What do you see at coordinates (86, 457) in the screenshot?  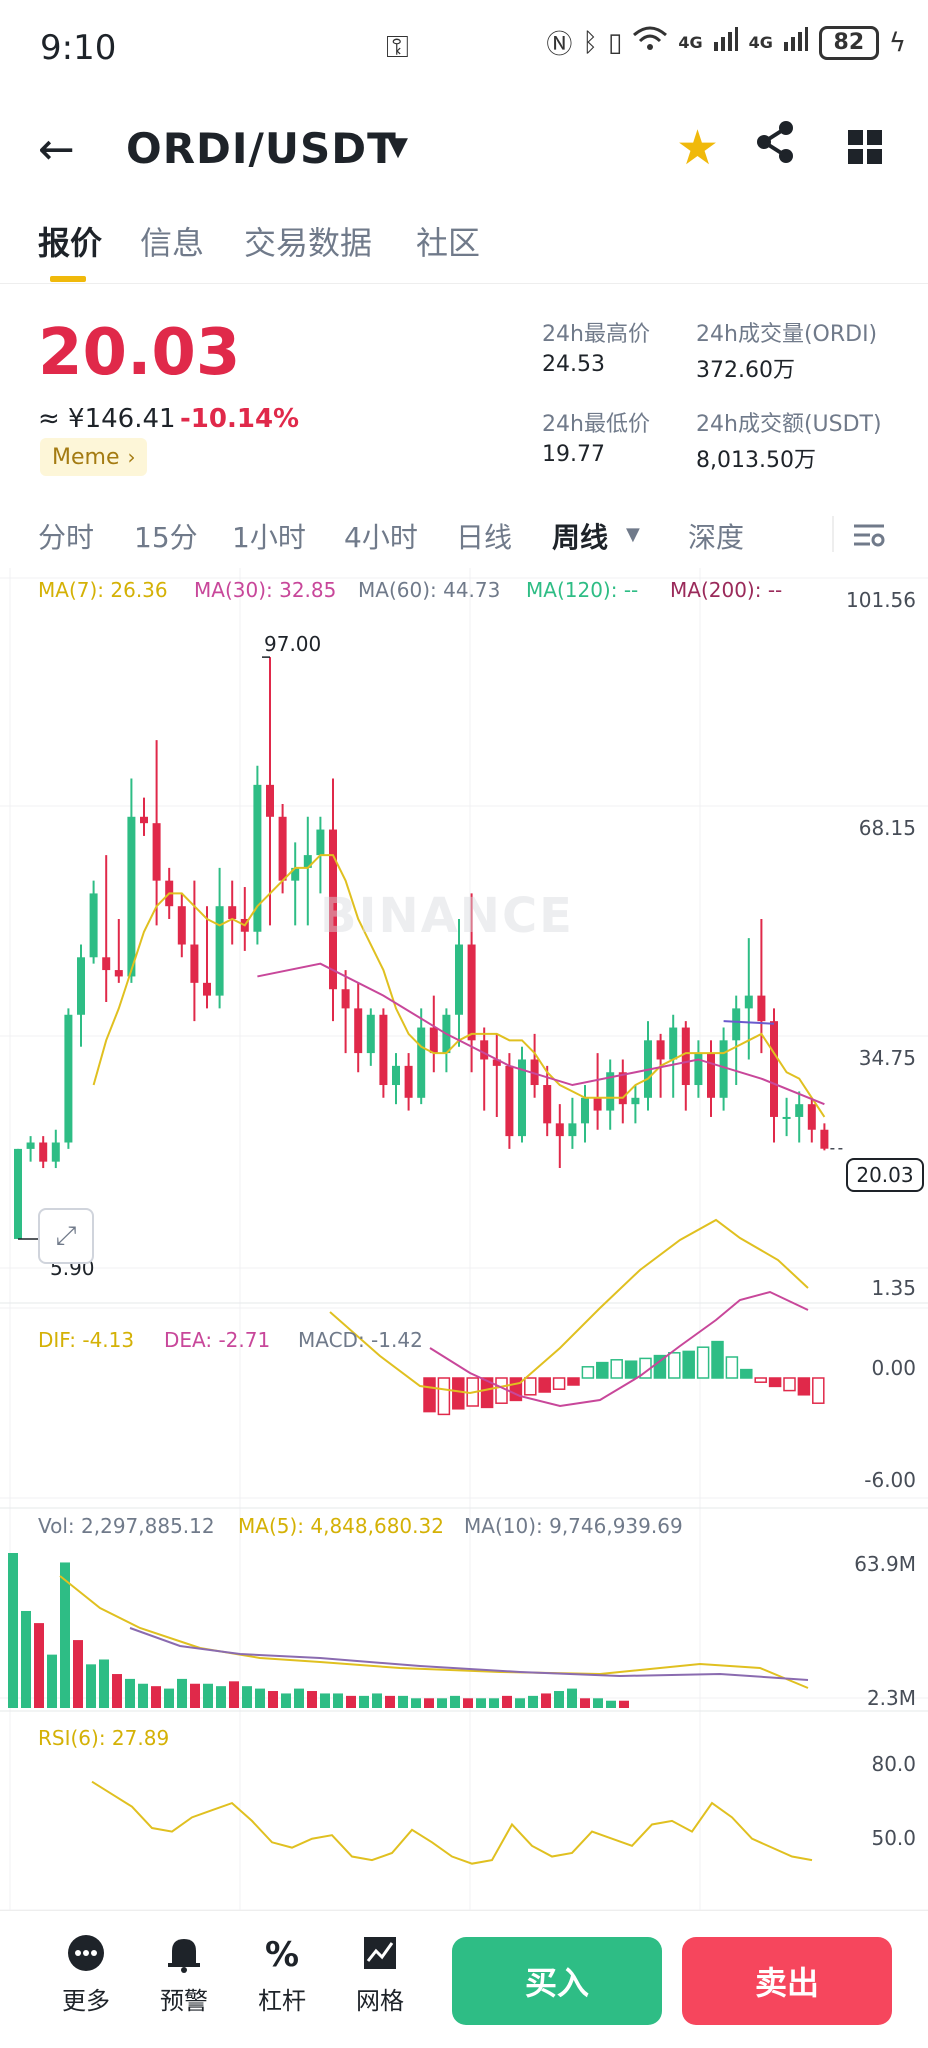 I see `tag-label: Meme` at bounding box center [86, 457].